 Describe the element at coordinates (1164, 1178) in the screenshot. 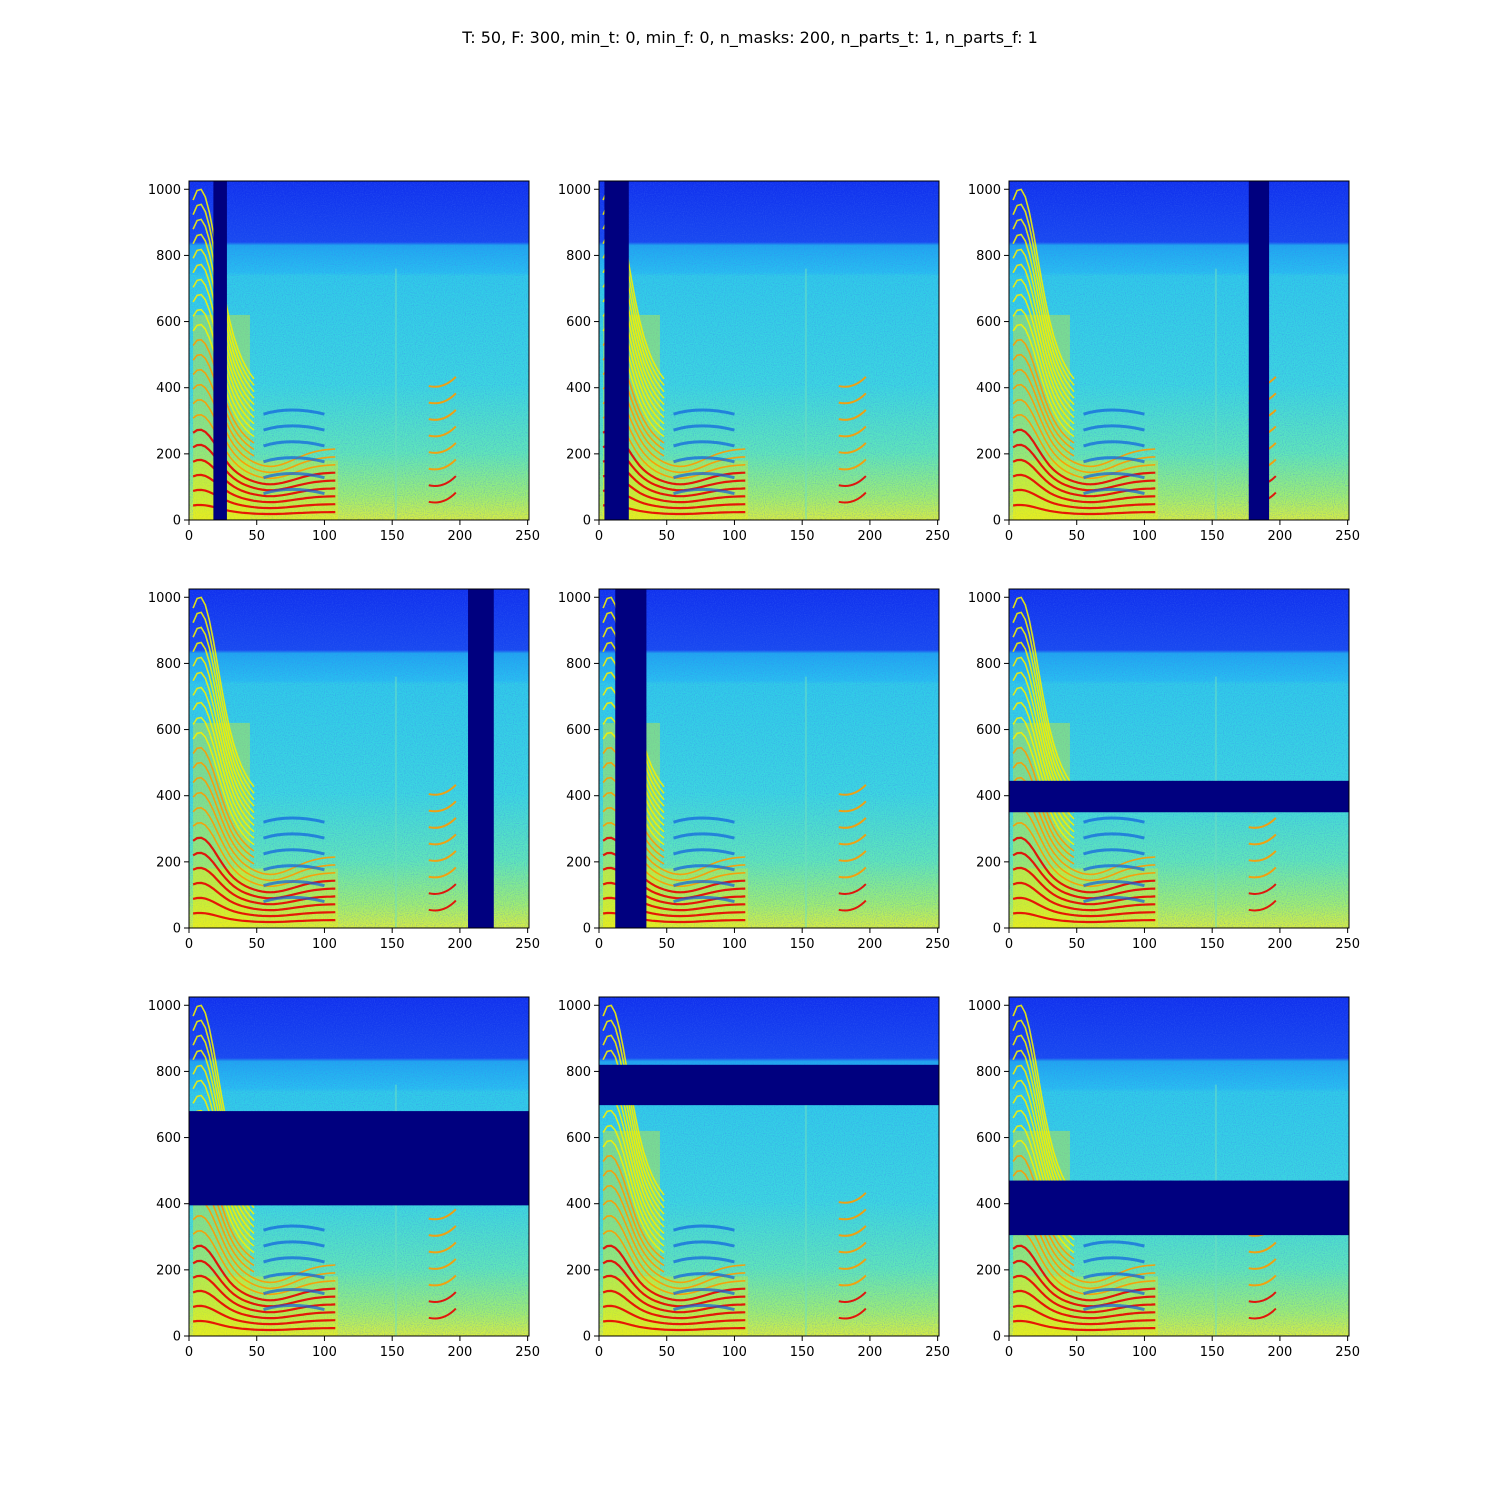

I see `spectrogram-panel-9: 0 50 100 150 200 250 0 200 400 600 800 1000` at that location.